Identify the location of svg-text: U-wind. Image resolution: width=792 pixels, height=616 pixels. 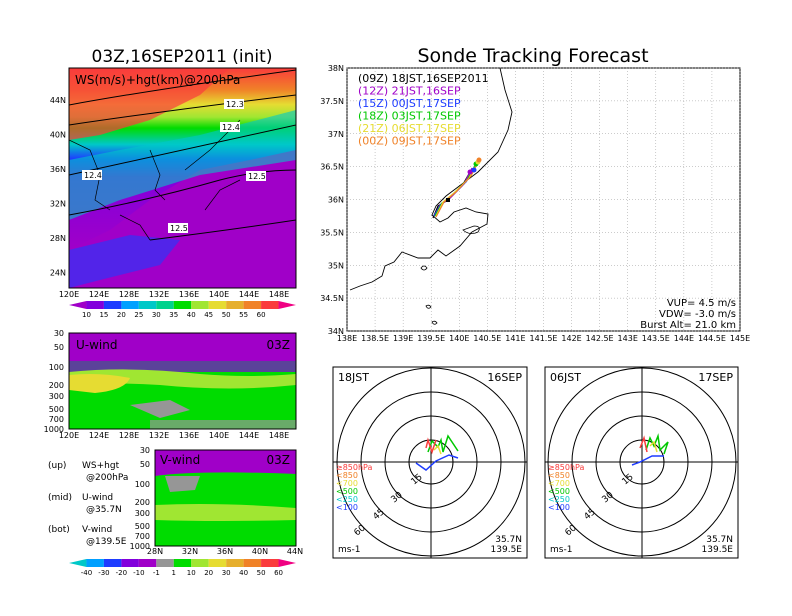
(97, 498).